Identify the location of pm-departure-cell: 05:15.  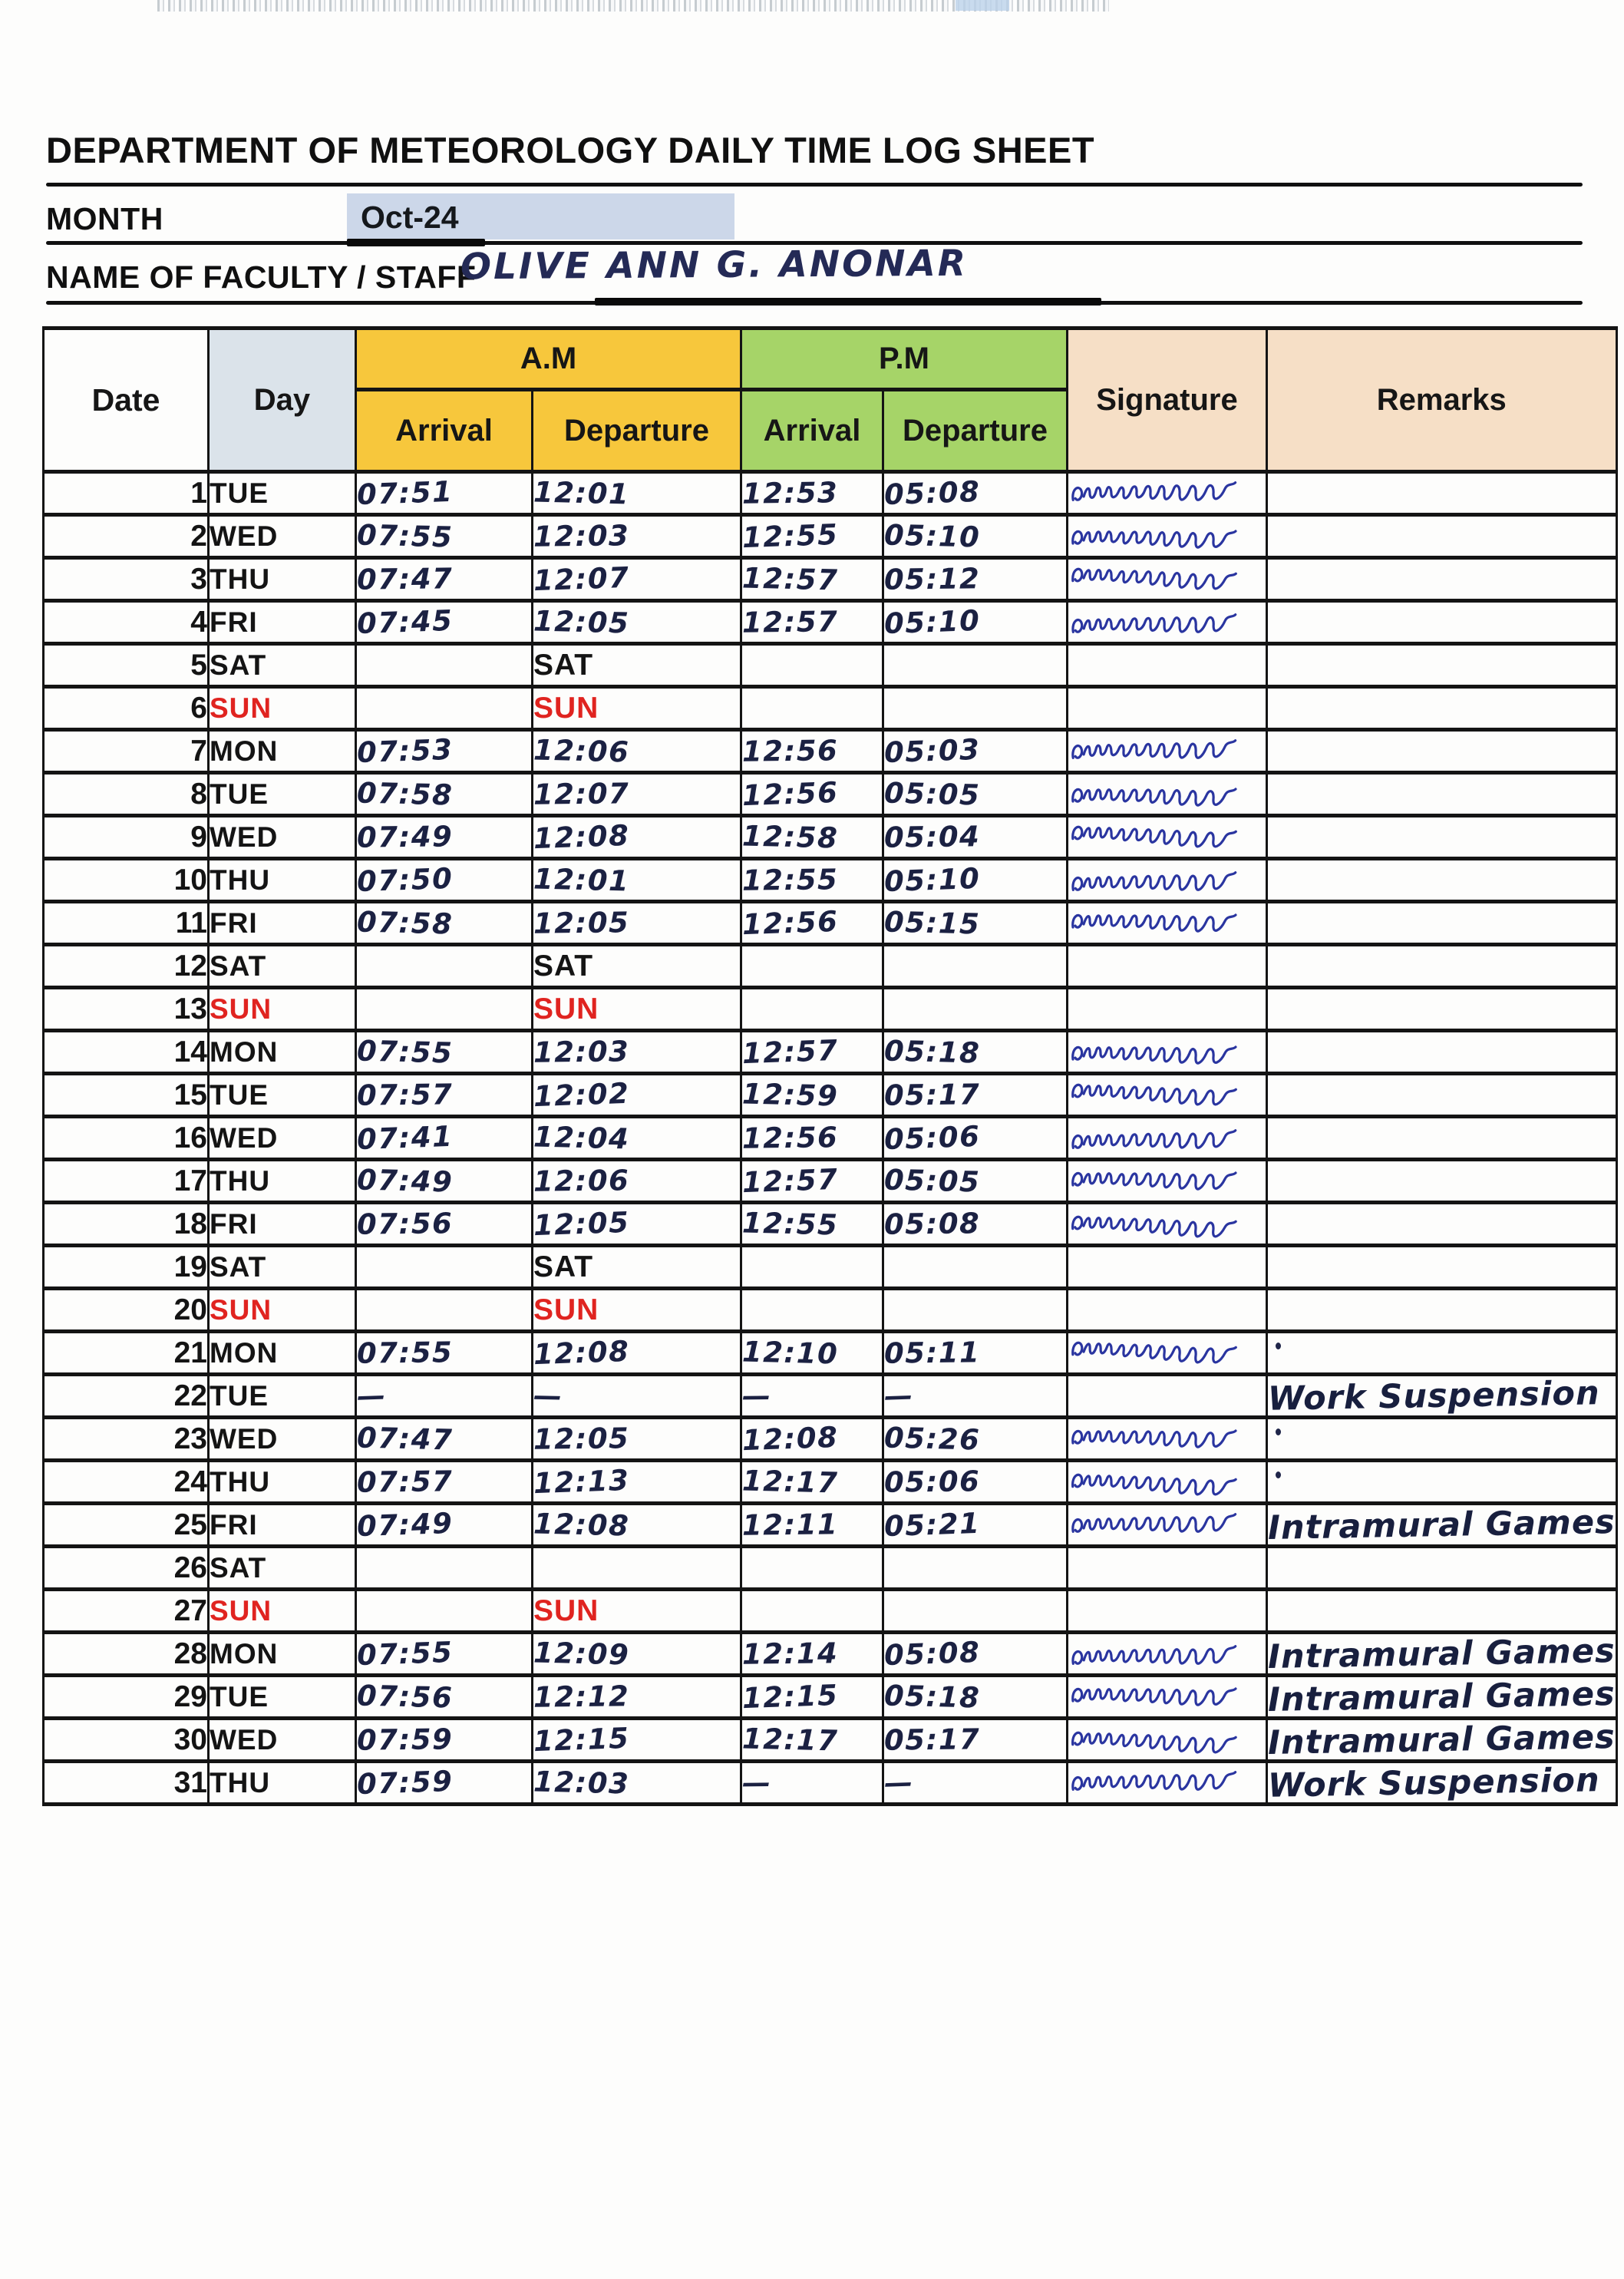
(975, 923).